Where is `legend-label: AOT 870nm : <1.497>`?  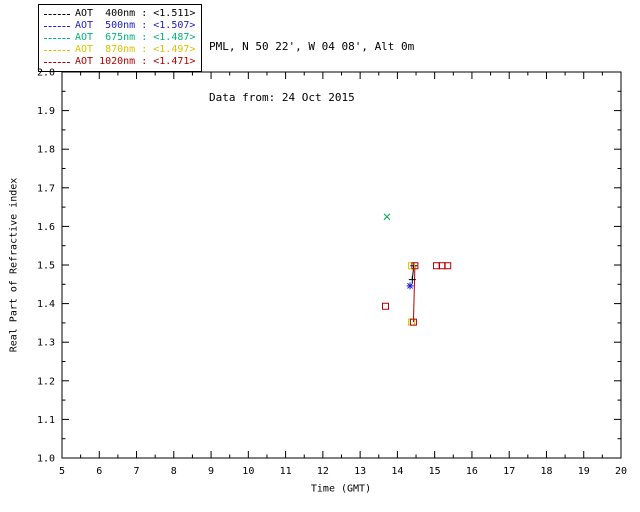 legend-label: AOT 870nm : <1.497> is located at coordinates (135, 49).